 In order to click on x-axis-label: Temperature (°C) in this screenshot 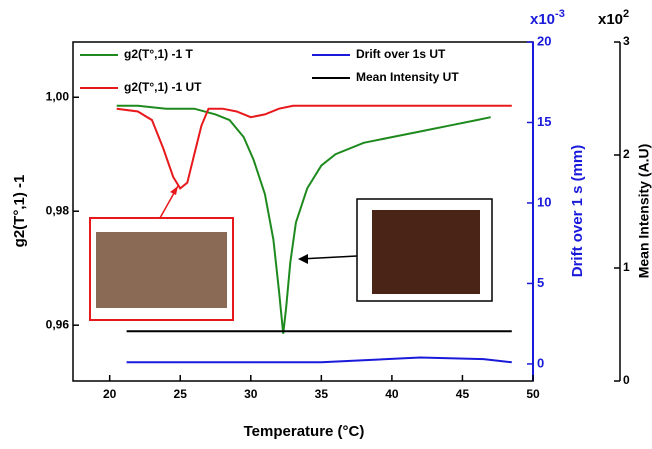, I will do `click(304, 431)`.